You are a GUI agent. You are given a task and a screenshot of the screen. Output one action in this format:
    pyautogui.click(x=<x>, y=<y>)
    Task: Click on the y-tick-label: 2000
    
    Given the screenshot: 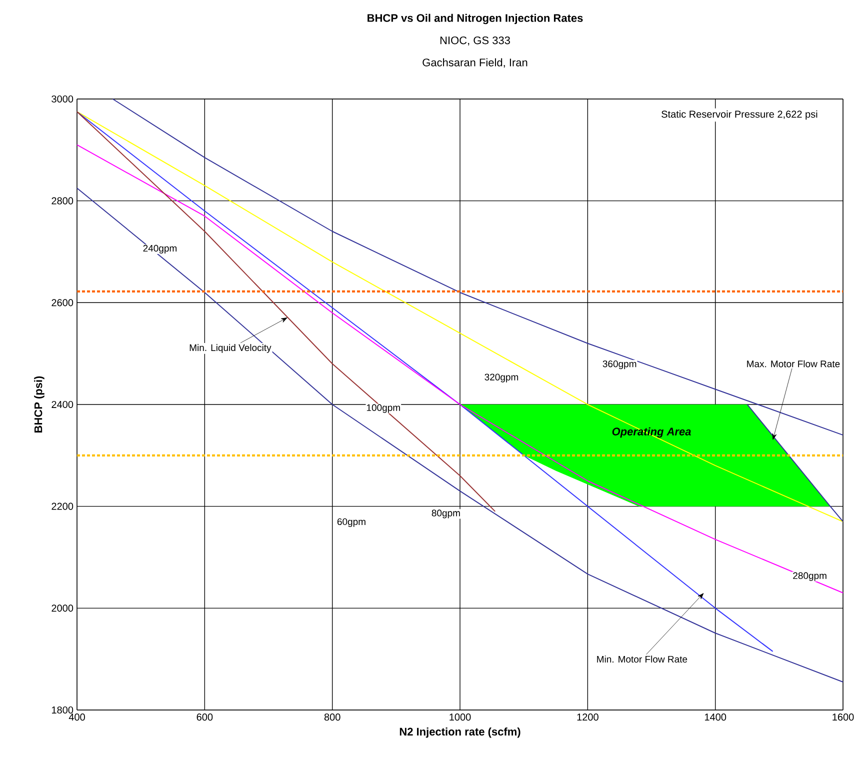 What is the action you would take?
    pyautogui.click(x=63, y=608)
    